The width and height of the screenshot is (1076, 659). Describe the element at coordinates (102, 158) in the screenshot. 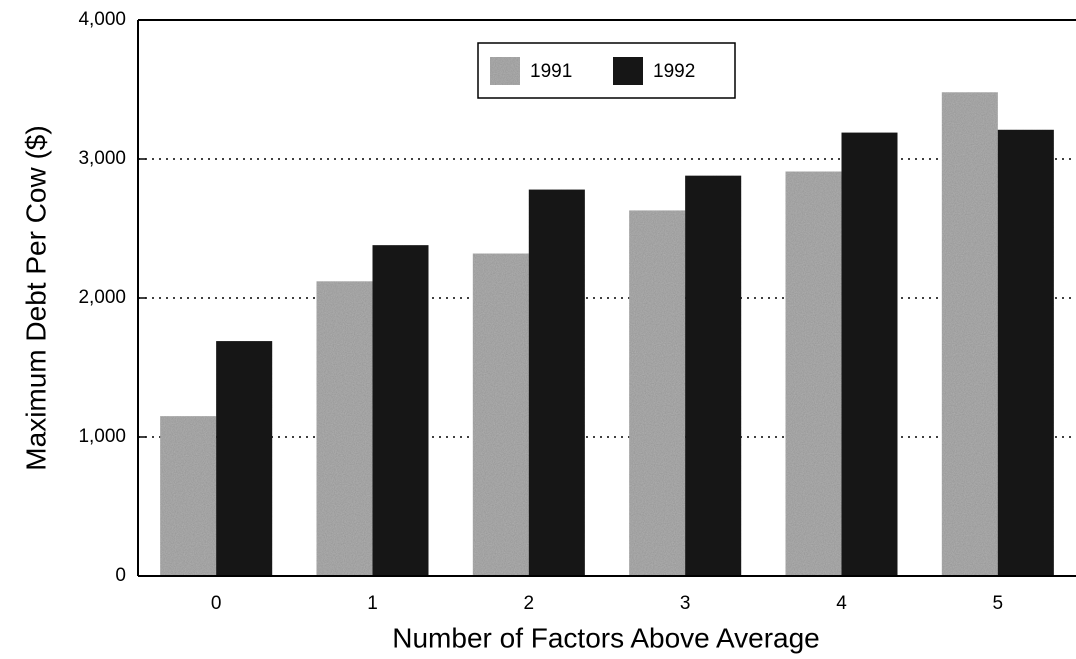

I see `y-tick-label: 3,000` at that location.